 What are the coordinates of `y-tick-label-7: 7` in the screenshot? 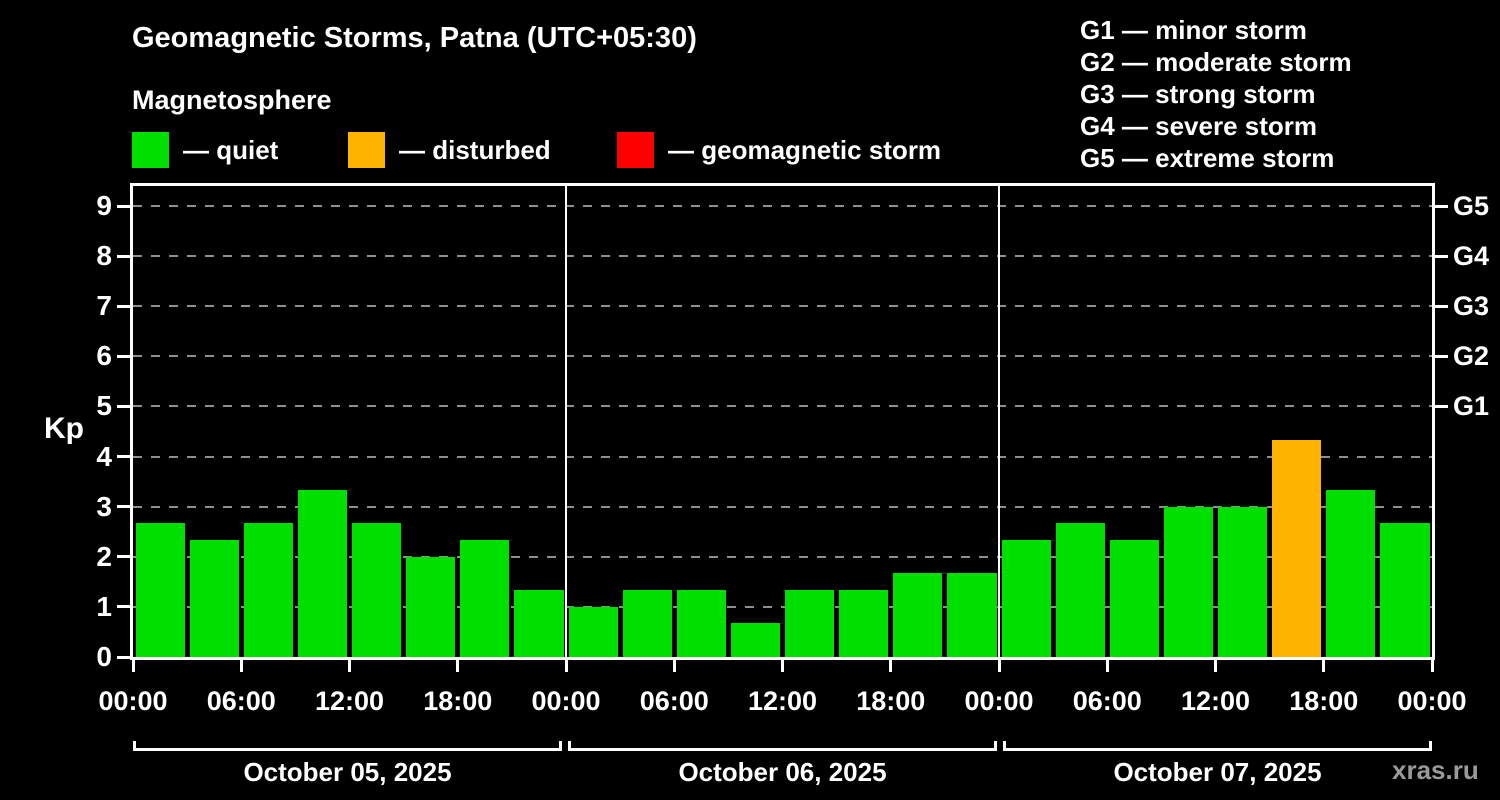 It's located at (104, 306).